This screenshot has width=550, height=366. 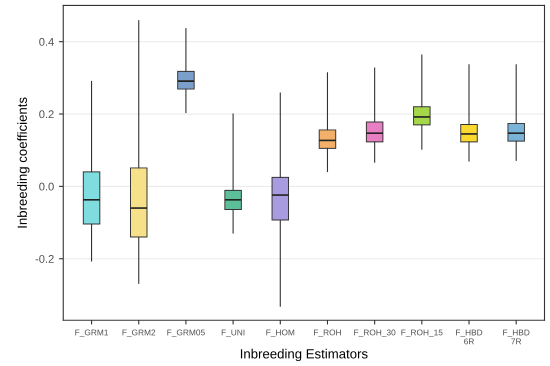 I want to click on x-tick-label: F_HBD 7R, so click(x=516, y=337).